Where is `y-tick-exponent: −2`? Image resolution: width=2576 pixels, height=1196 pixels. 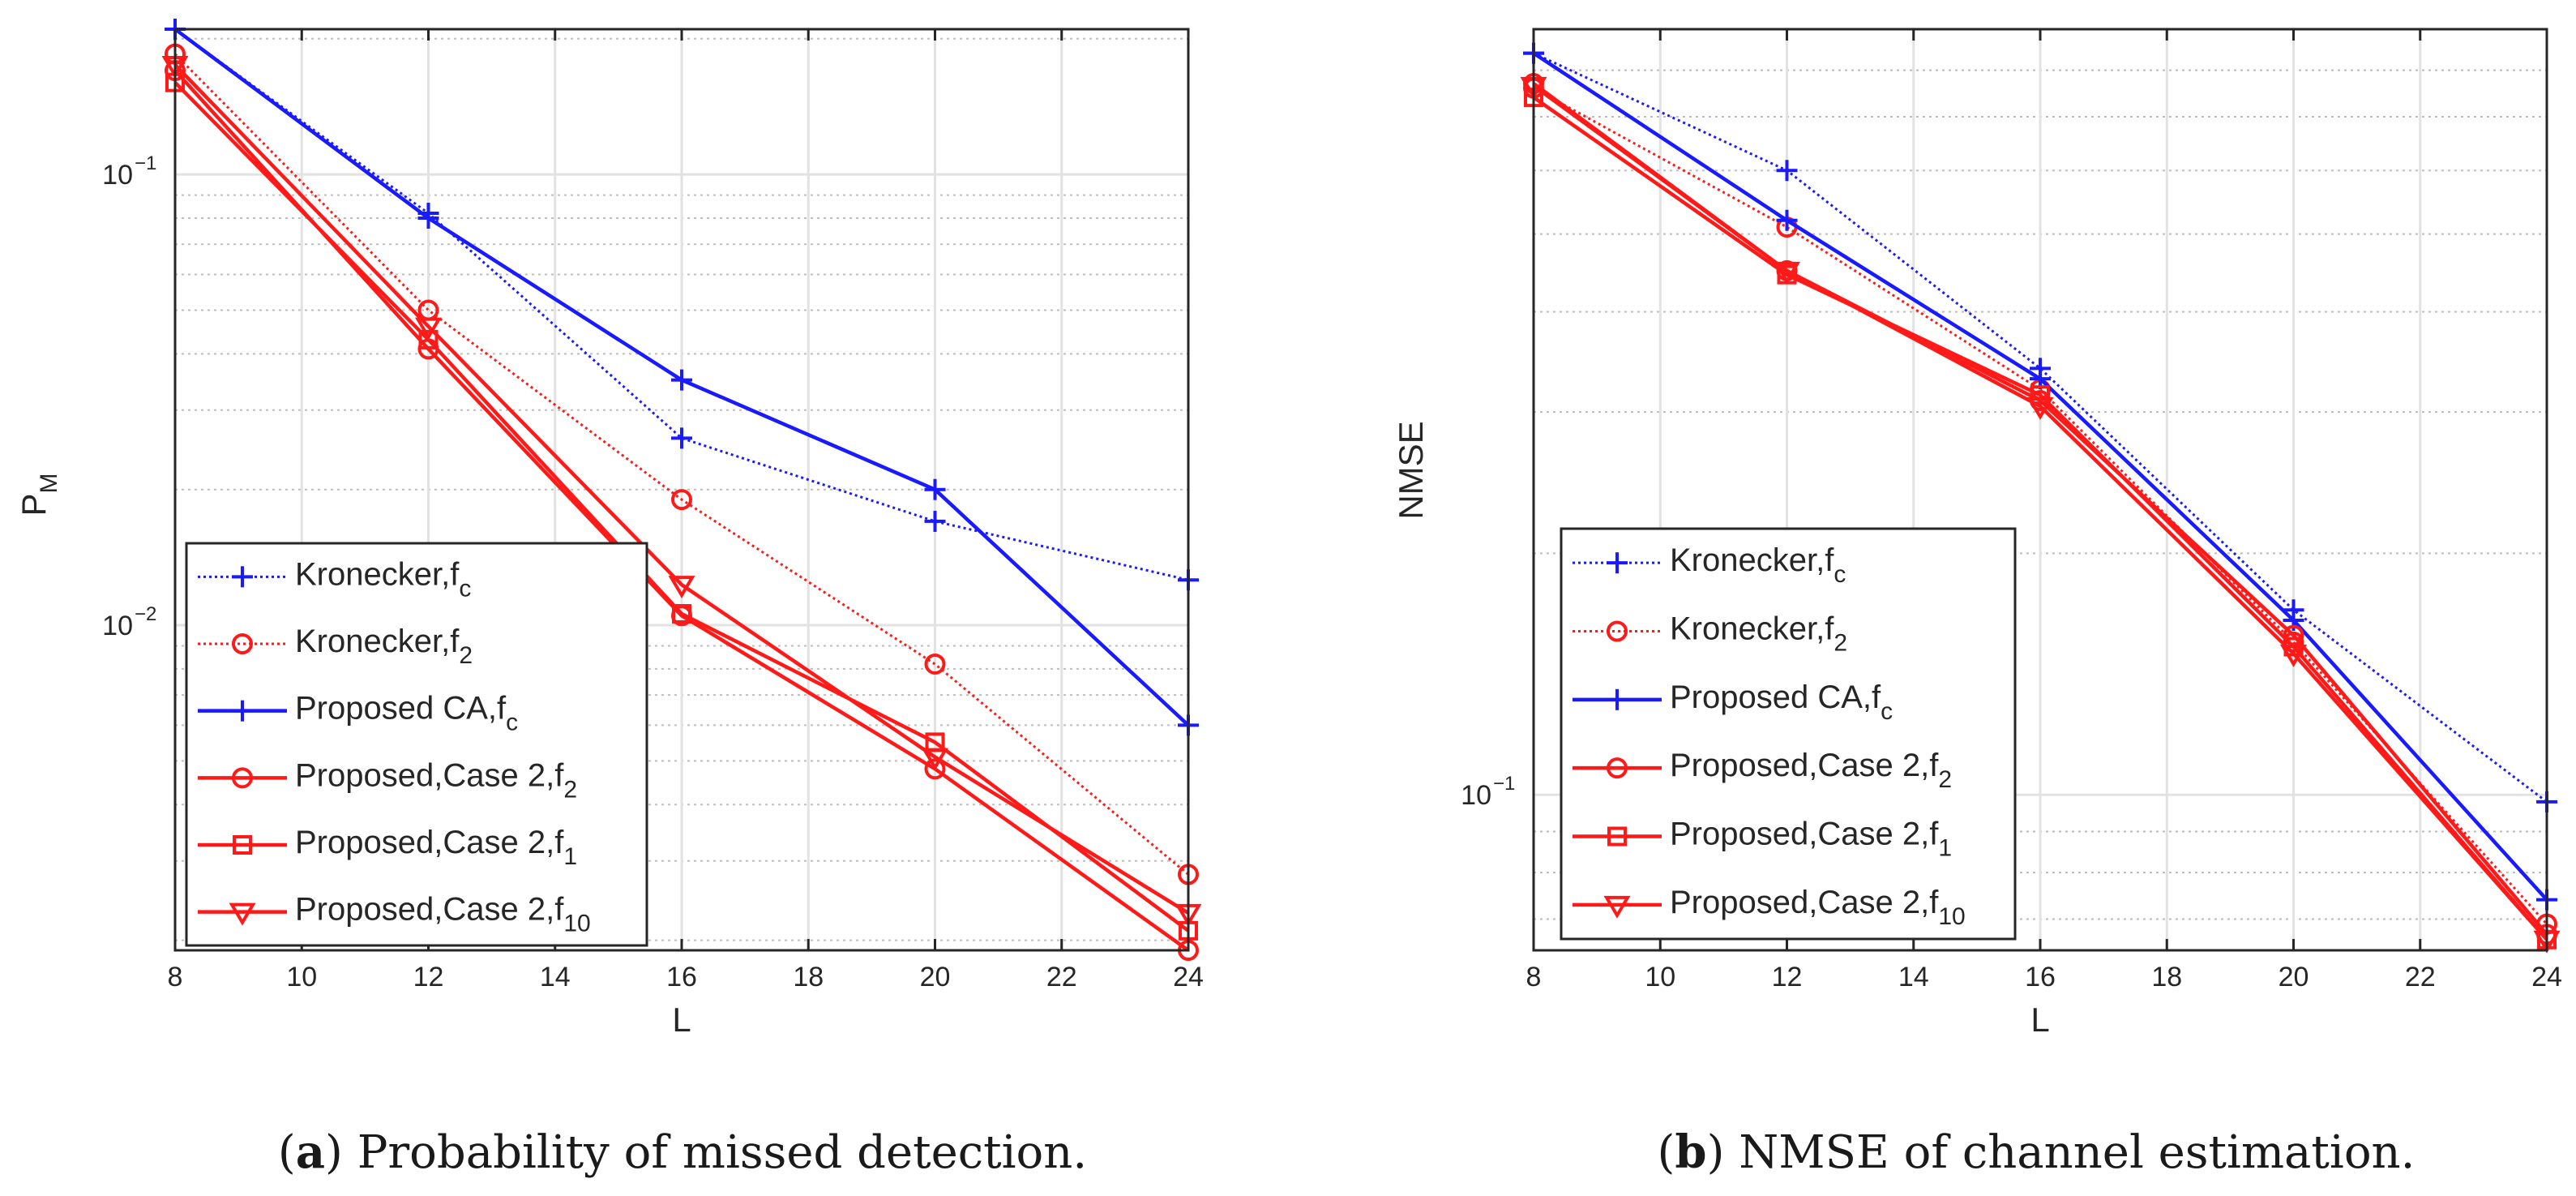 y-tick-exponent: −2 is located at coordinates (145, 614).